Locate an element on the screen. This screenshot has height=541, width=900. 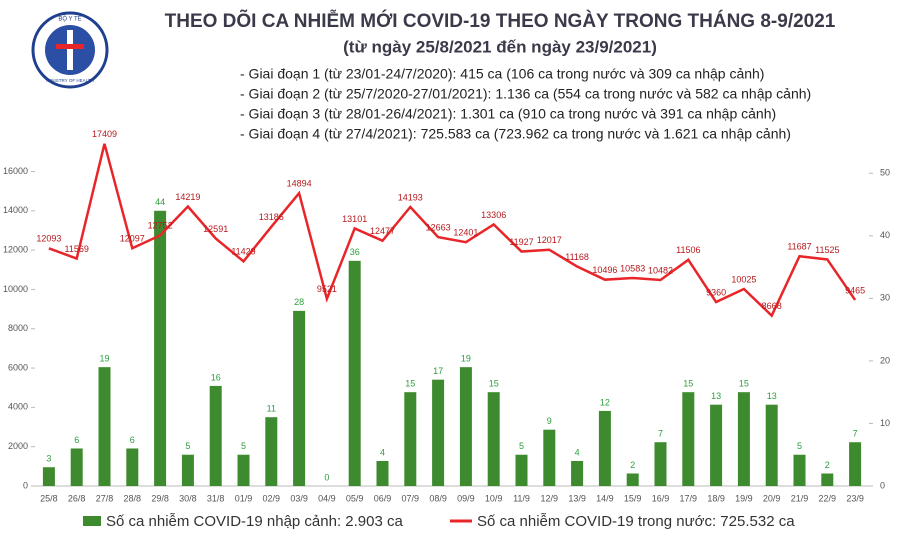
legend-swatch is located at coordinates (92, 521).